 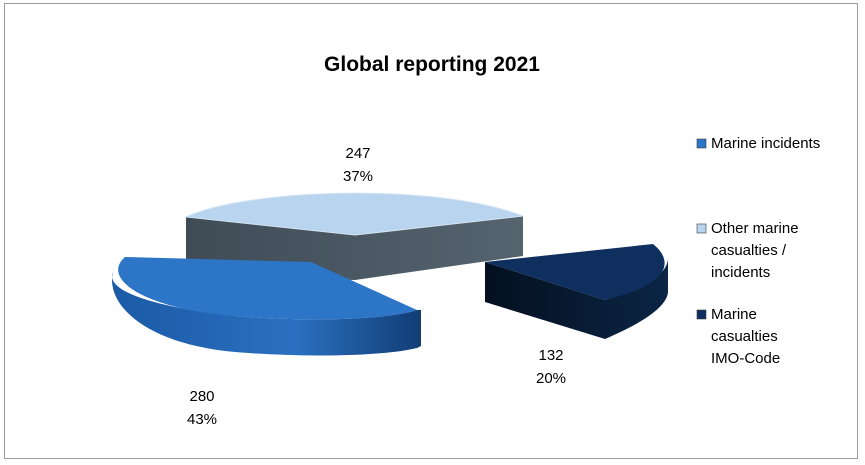 What do you see at coordinates (432, 64) in the screenshot?
I see `chart-title: Global reporting 2021` at bounding box center [432, 64].